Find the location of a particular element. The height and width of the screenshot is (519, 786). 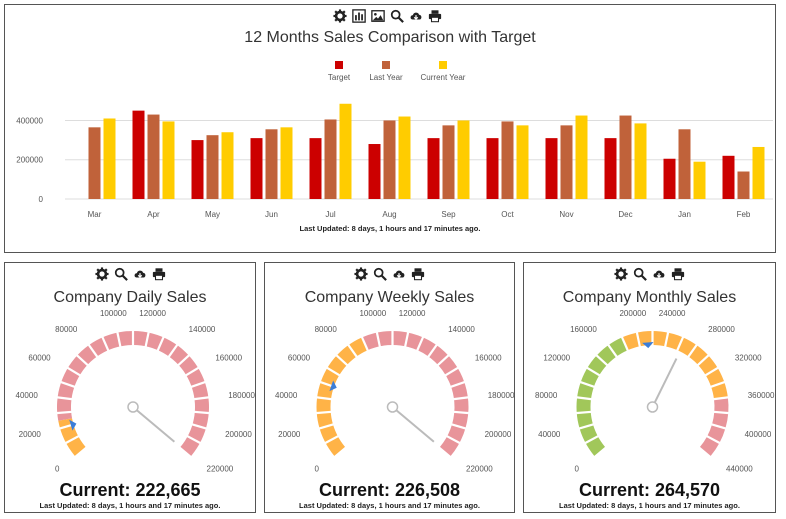

legend-current-year: Current Year is located at coordinates (443, 71).